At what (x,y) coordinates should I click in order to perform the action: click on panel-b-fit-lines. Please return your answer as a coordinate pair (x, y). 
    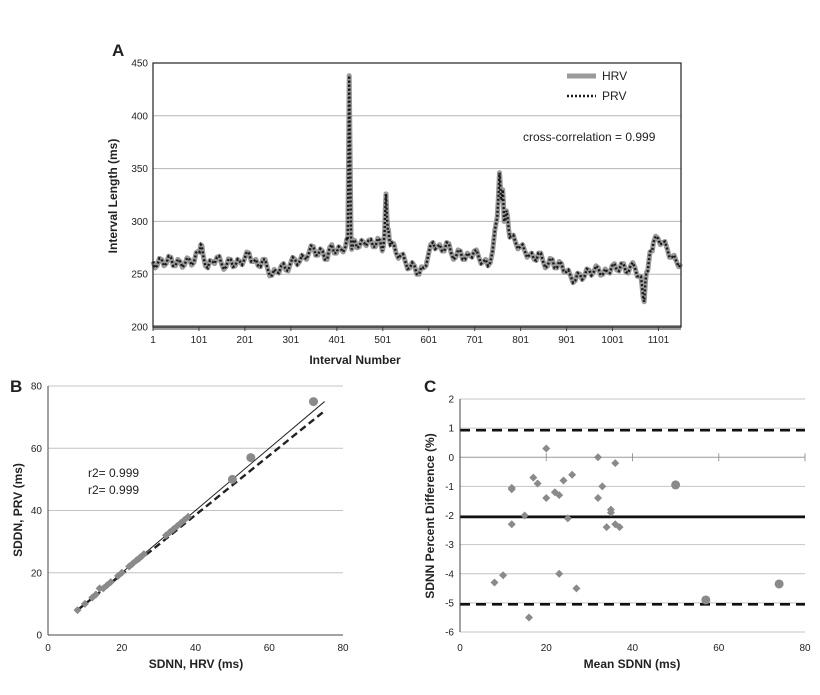
    Looking at the image, I should click on (201, 506).